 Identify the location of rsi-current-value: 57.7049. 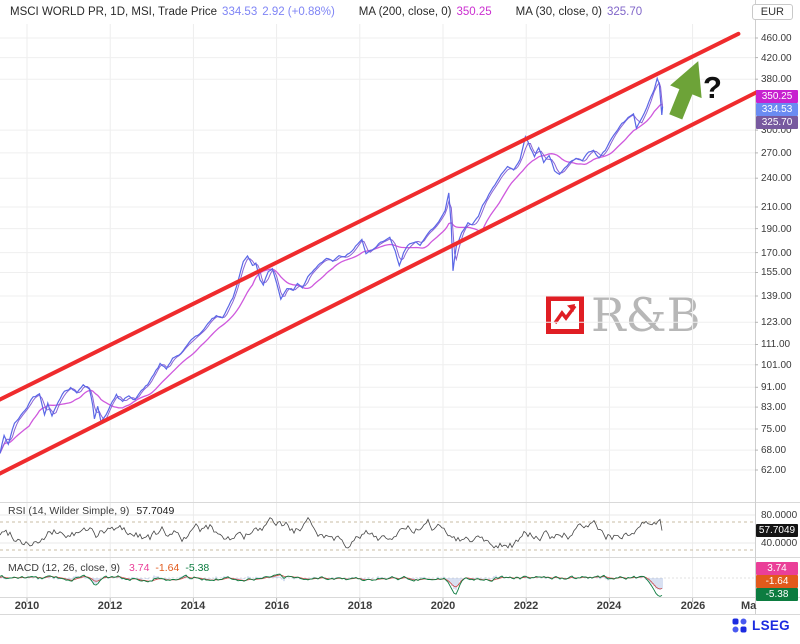
(155, 511).